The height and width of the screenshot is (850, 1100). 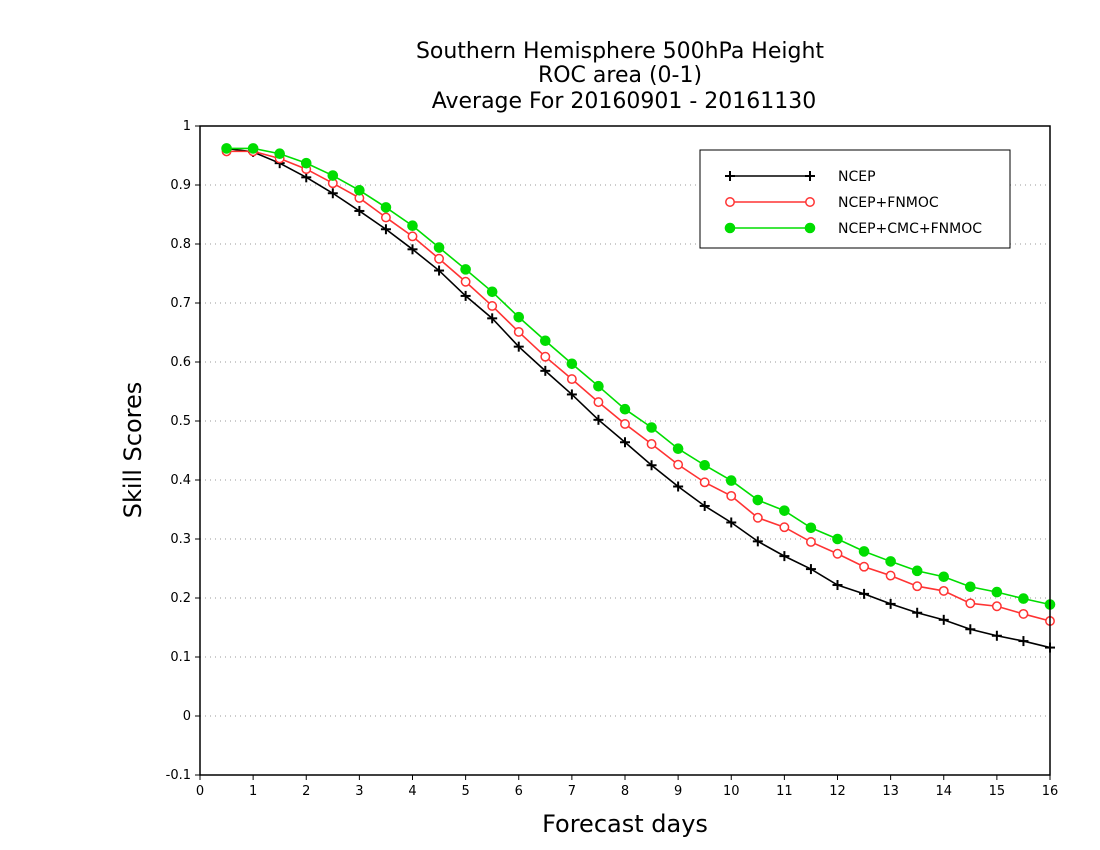 What do you see at coordinates (572, 791) in the screenshot?
I see `x-tick-label: 7` at bounding box center [572, 791].